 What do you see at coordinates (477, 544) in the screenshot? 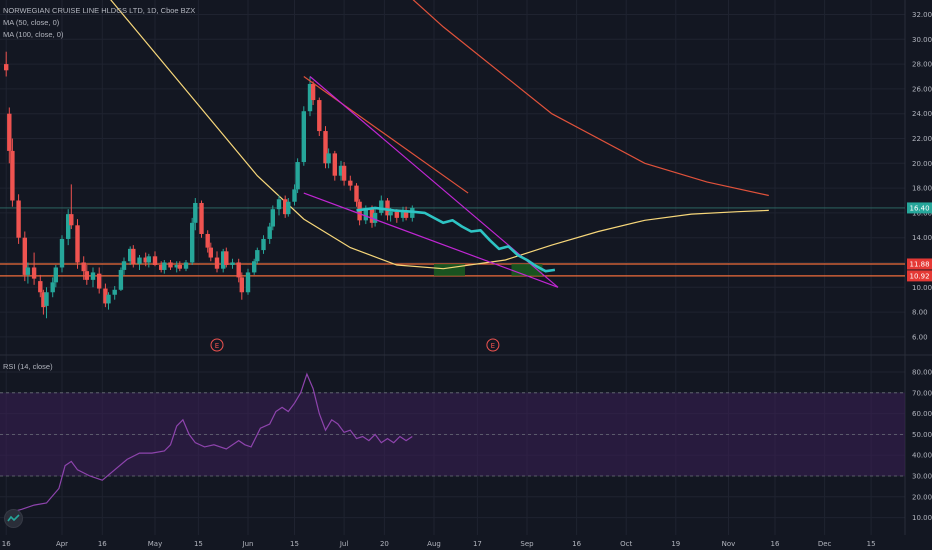
I see `time-tick-label: 17` at bounding box center [477, 544].